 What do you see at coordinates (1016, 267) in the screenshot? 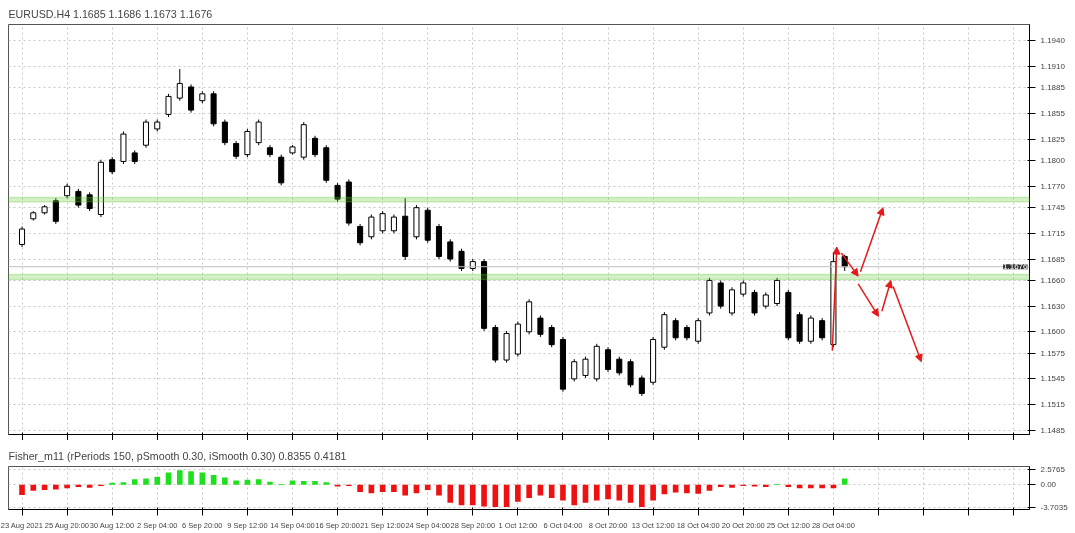
I see `ref-line-label: 1.1676` at bounding box center [1016, 267].